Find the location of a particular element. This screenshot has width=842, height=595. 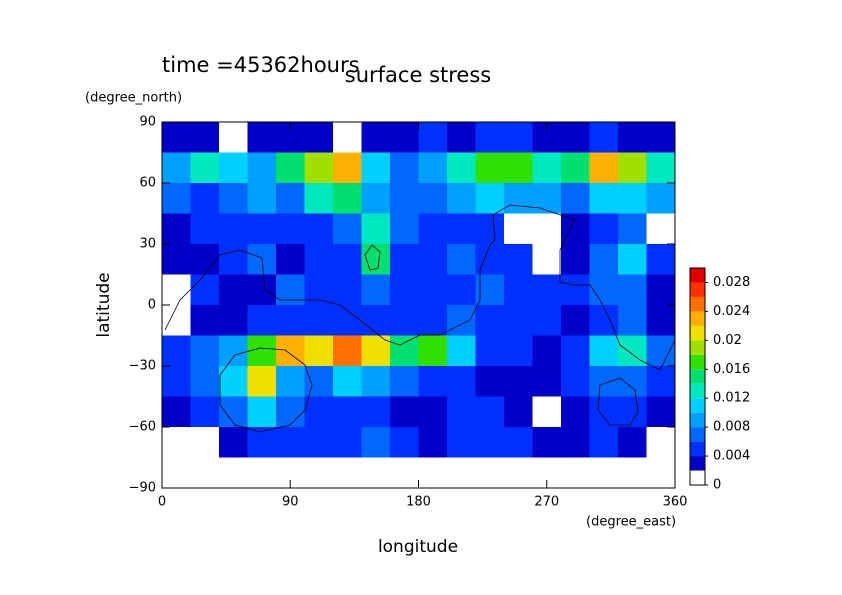

colorbar-tick-label: 0.004 is located at coordinates (731, 456).